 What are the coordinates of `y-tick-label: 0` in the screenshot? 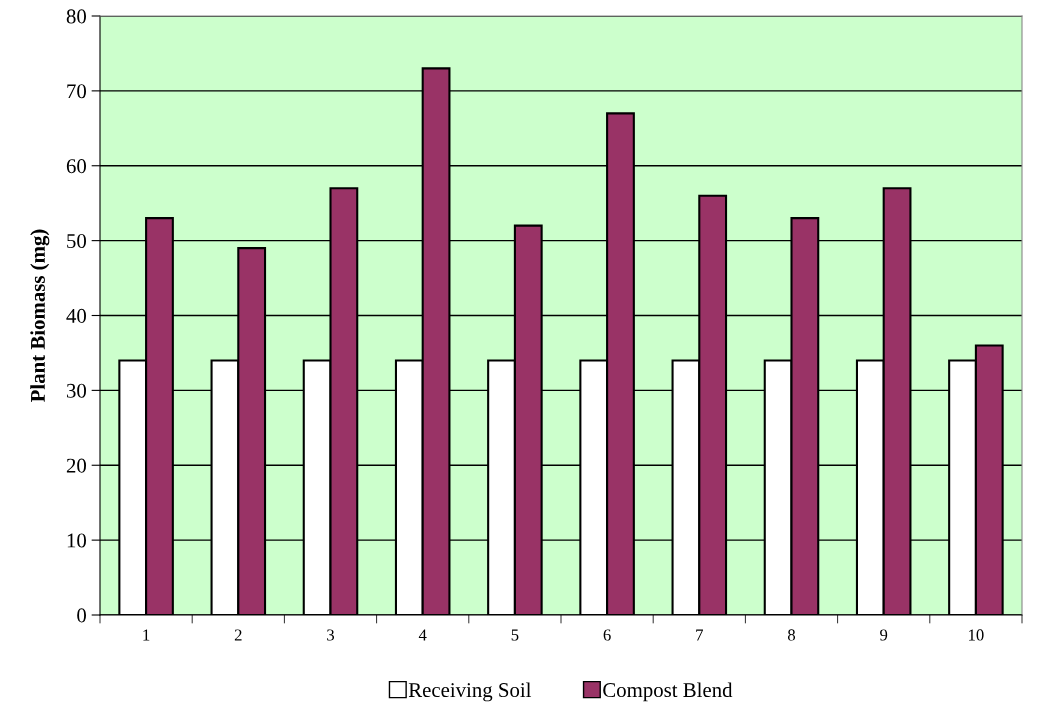 It's located at (82, 615).